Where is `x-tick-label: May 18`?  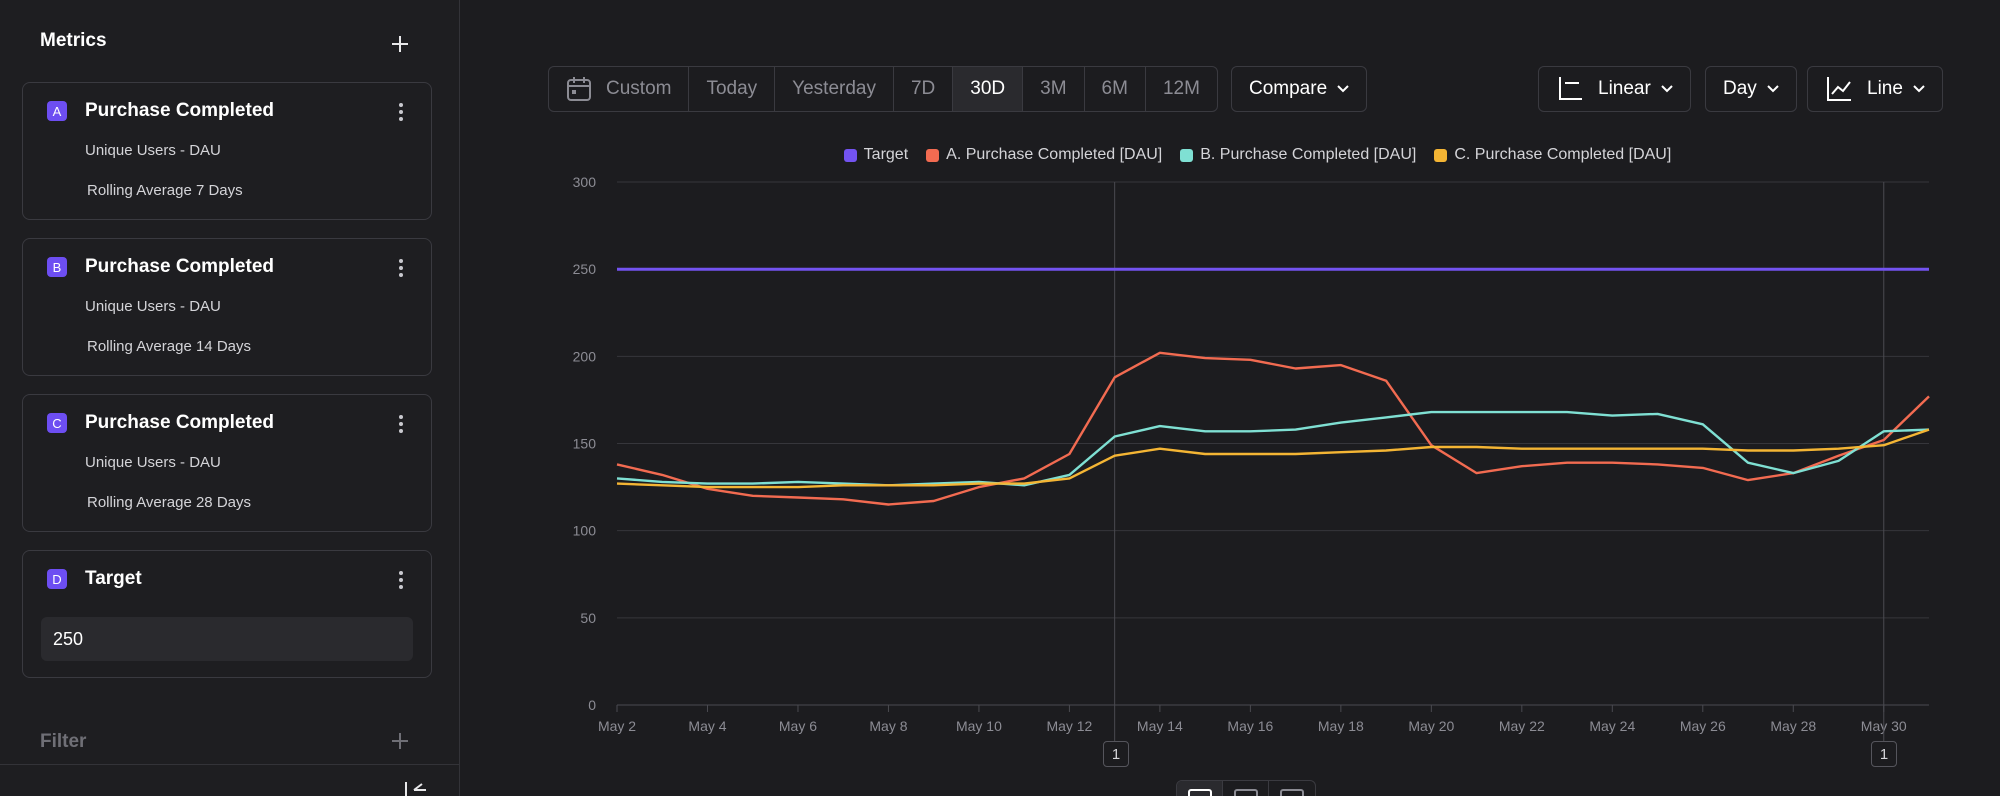 x-tick-label: May 18 is located at coordinates (1341, 726).